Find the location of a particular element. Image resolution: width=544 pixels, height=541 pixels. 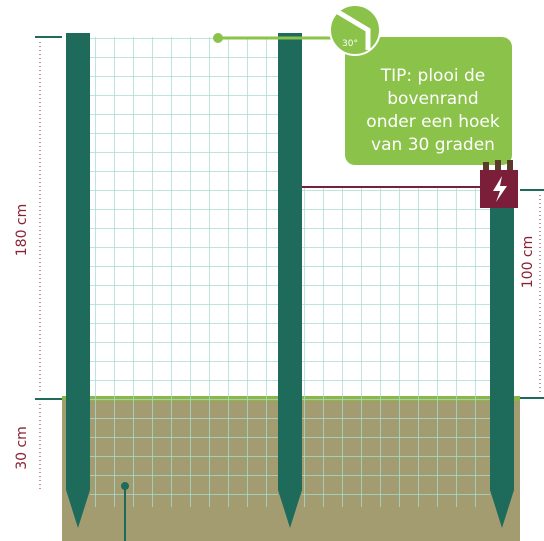

dim-label: 100 cm is located at coordinates (528, 262).